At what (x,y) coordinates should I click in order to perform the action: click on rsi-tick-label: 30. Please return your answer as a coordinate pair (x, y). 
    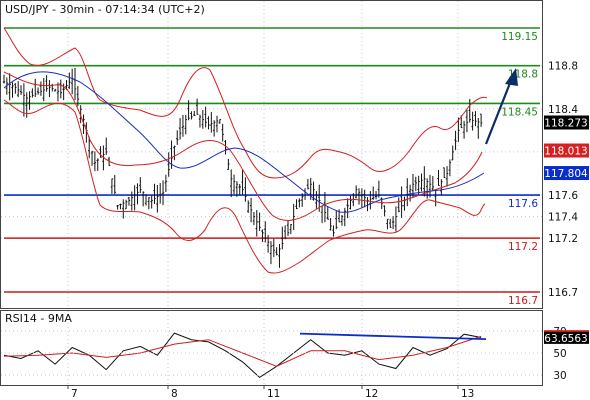
    Looking at the image, I should click on (559, 376).